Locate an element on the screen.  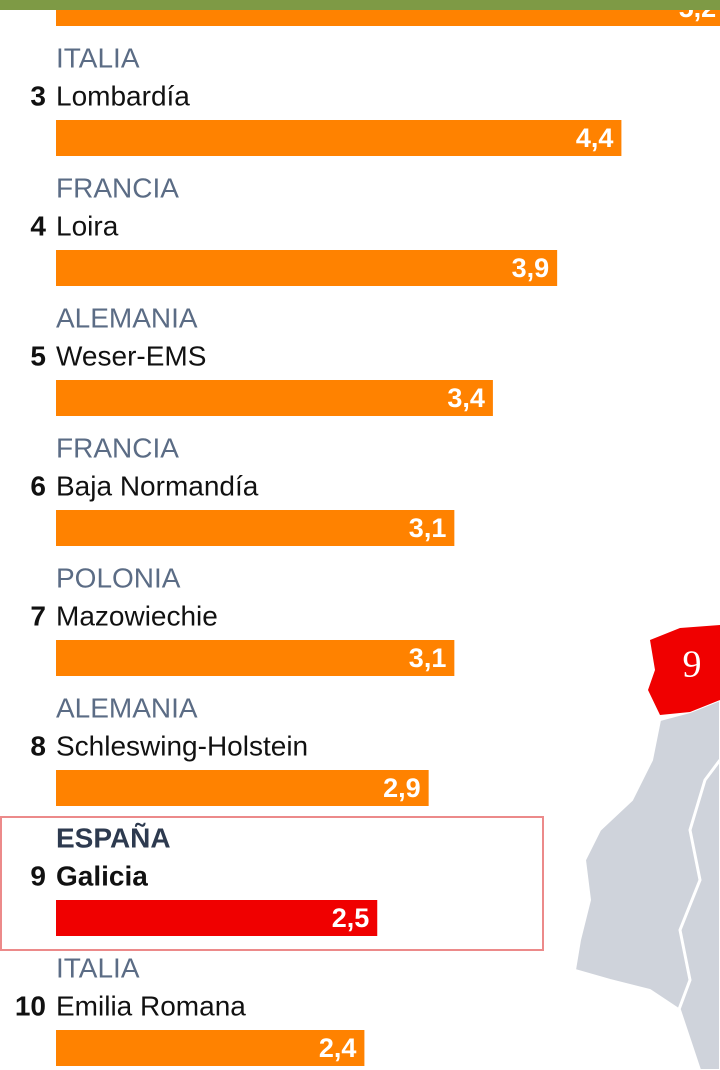
value-label: 4,4 is located at coordinates (595, 138).